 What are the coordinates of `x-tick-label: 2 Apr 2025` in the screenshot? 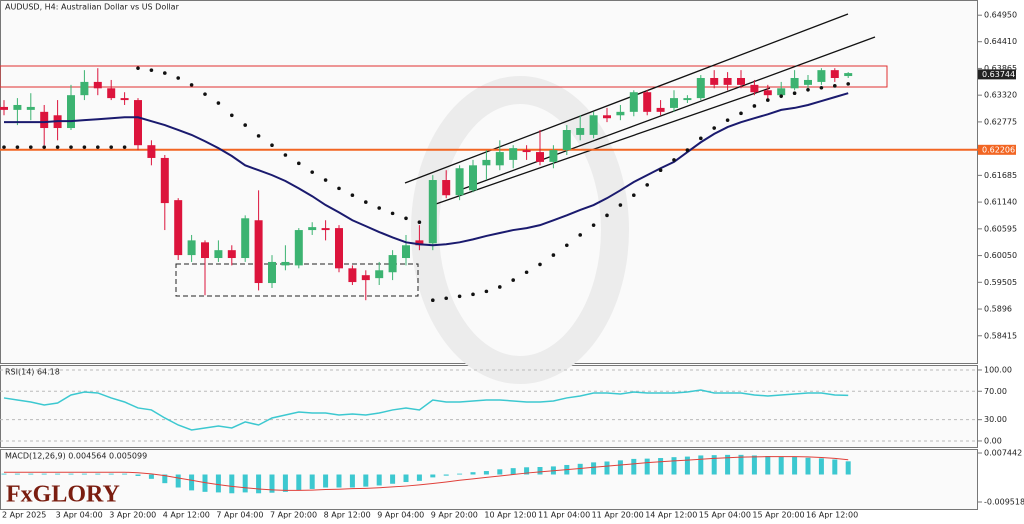 It's located at (24, 515).